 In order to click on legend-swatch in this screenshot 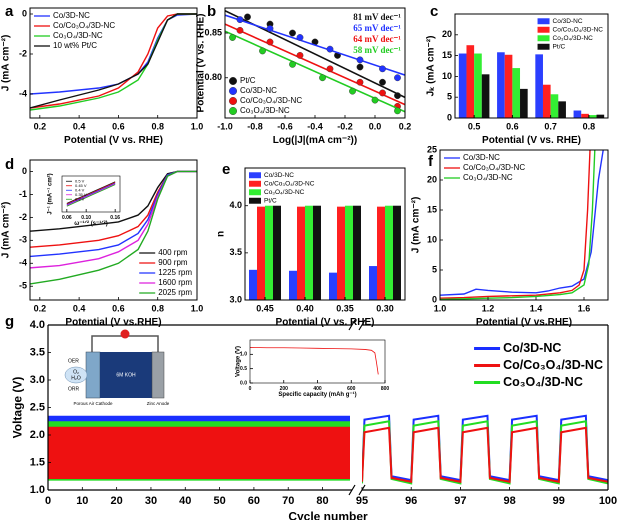, I will do `click(543, 29)`.